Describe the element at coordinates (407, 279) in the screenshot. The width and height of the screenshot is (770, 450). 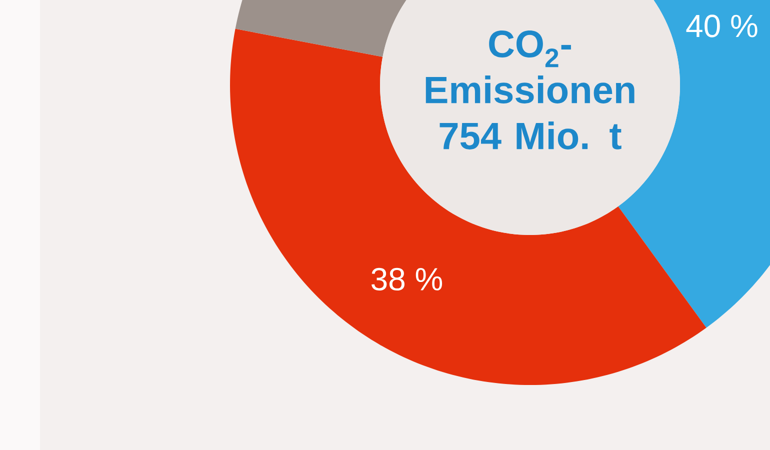
I see `data-label: 38 %` at that location.